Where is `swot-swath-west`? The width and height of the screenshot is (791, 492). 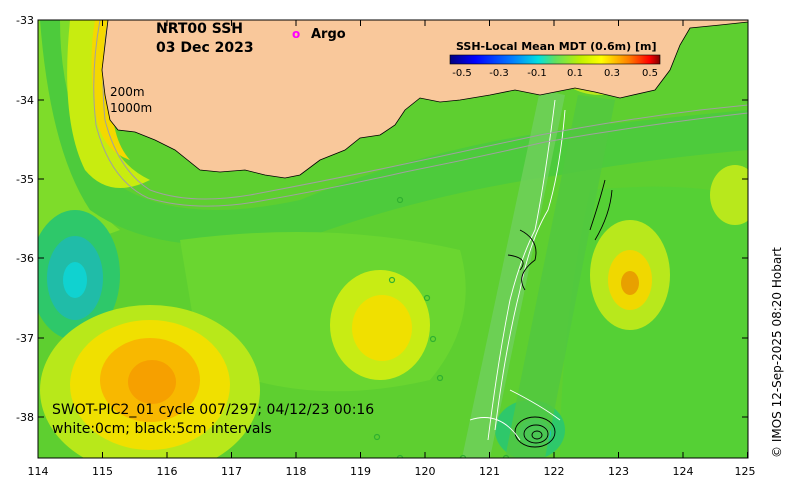
swot-swath-west is located at coordinates (513, 274).